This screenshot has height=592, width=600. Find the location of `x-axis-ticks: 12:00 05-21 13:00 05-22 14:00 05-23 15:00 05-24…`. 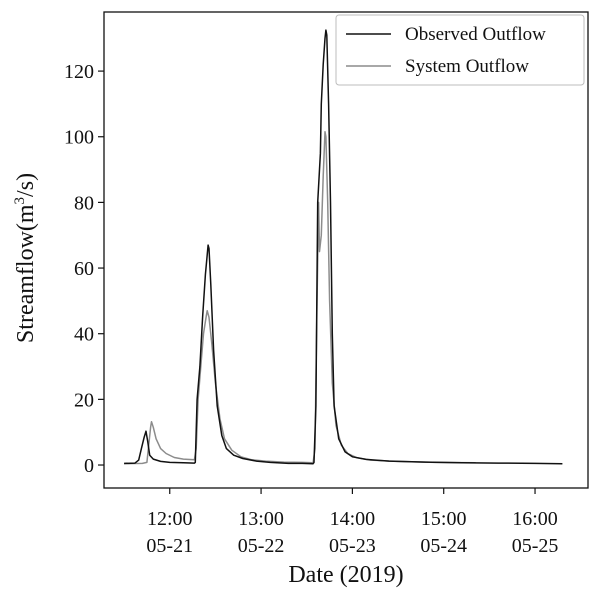

x-axis-ticks: 12:00 05-21 13:00 05-22 14:00 05-23 15:00 05-24… is located at coordinates (352, 522).